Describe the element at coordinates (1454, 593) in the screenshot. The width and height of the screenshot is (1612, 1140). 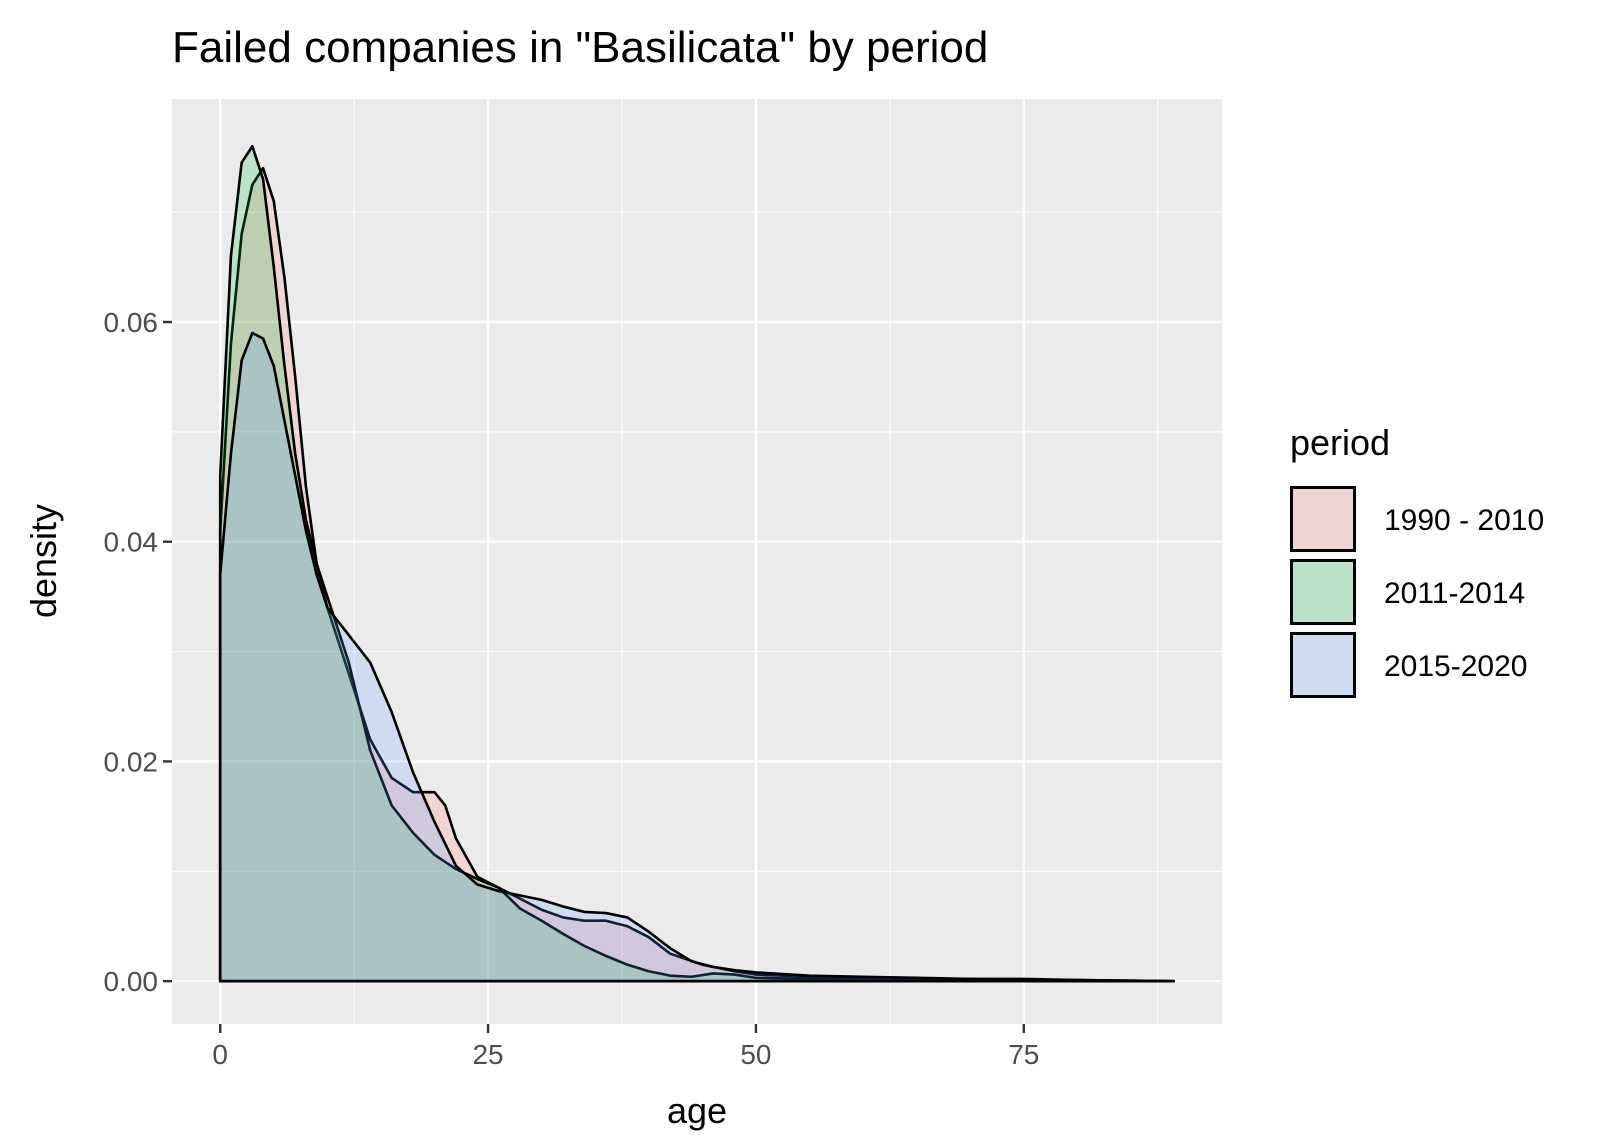
I see `legend-label: 2011-2014` at that location.